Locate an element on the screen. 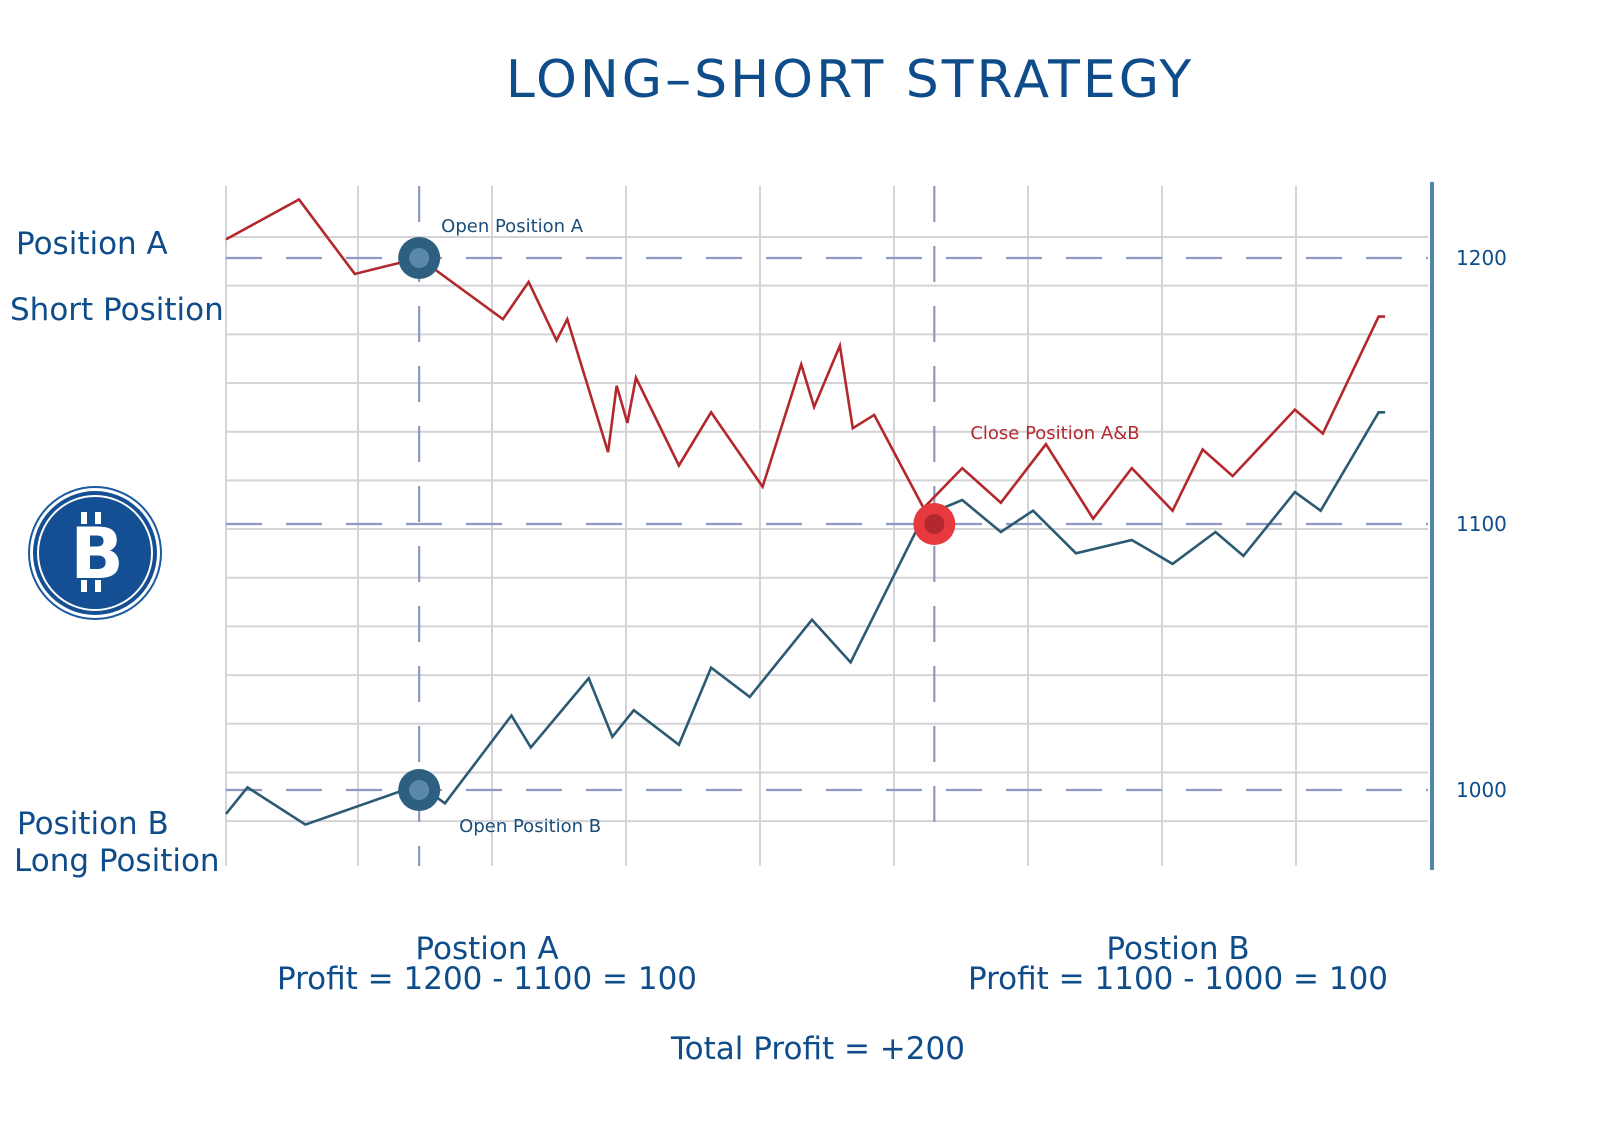 Image resolution: width=1600 pixels, height=1131 pixels. bitcoin-icon: B is located at coordinates (95, 555).